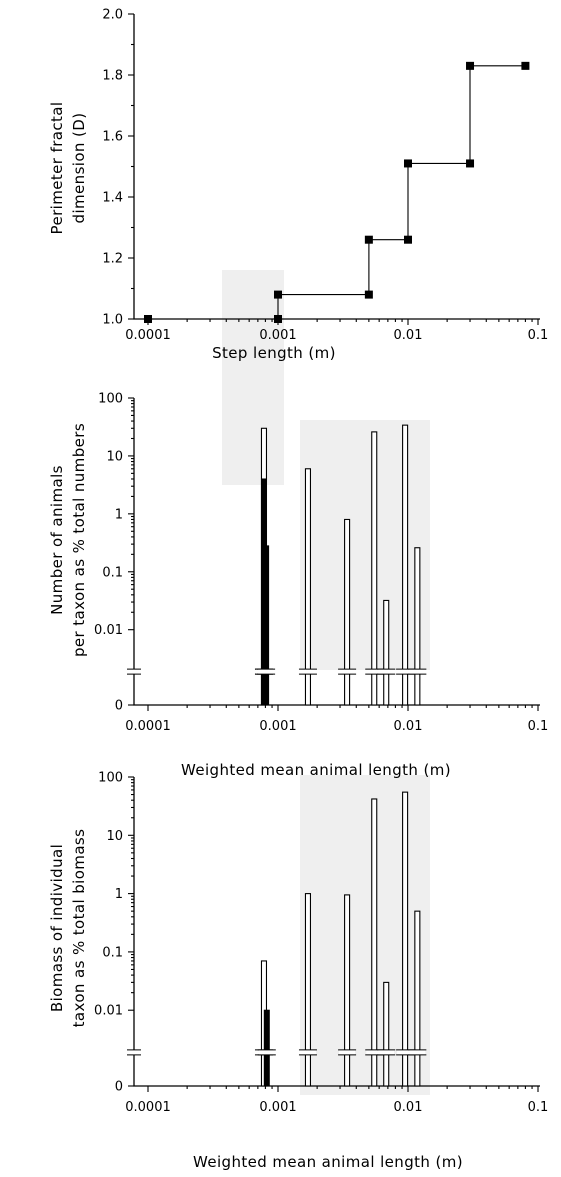 This screenshot has width=561, height=1177. Describe the element at coordinates (538, 335) in the screenshot. I see `chart1-x-tick-label: 0.1` at that location.